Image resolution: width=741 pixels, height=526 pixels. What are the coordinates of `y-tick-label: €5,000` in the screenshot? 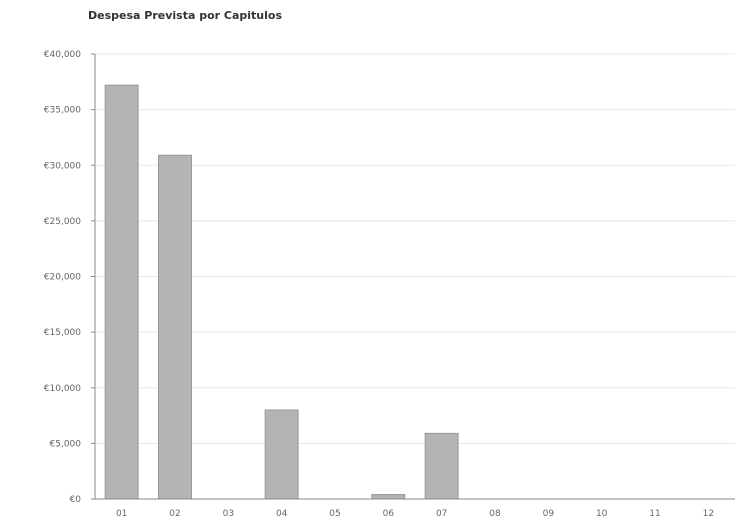 It's located at (66, 444).